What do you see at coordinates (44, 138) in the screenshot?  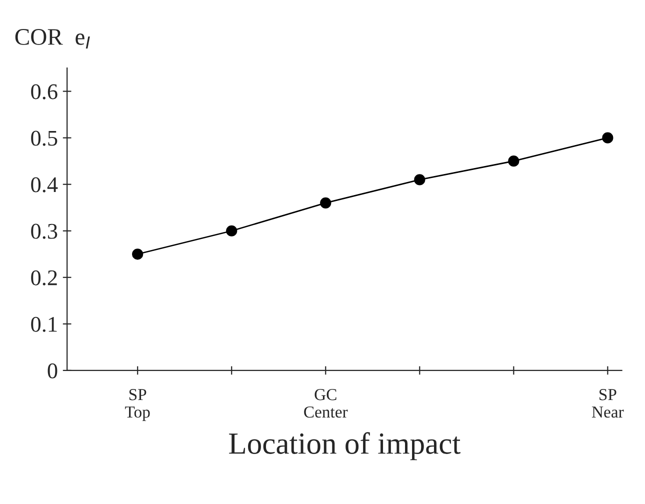 I see `y-tick-label: 0.5` at bounding box center [44, 138].